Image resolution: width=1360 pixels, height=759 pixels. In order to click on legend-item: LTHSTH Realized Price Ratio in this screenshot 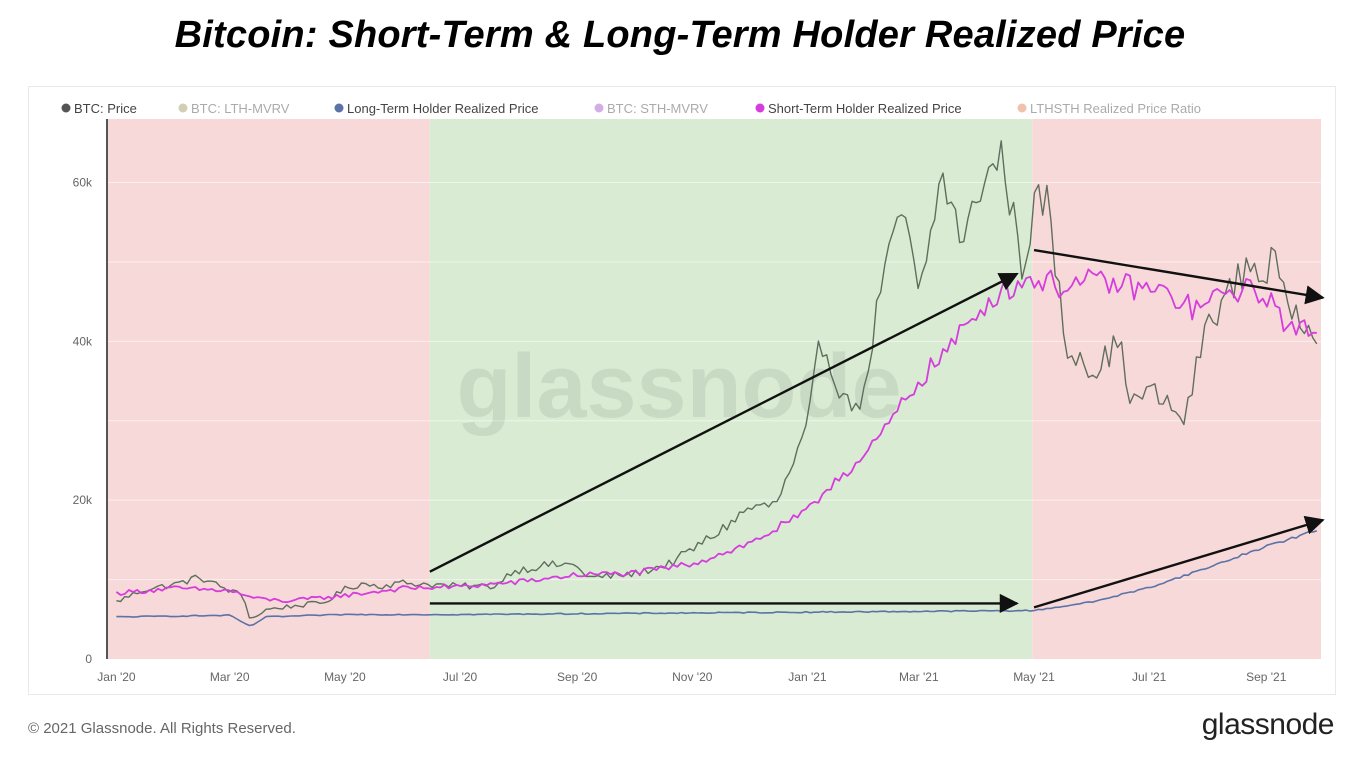, I will do `click(1109, 108)`.